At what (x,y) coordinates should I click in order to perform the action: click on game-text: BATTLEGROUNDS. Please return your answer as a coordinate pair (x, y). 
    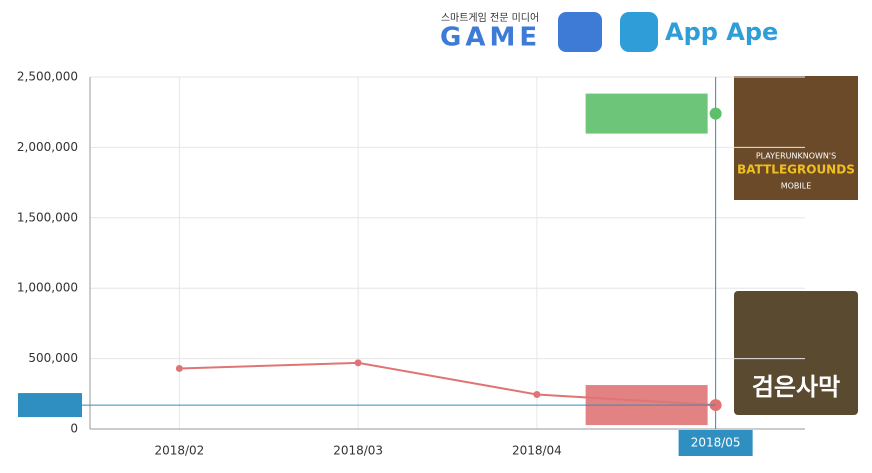
    Looking at the image, I should click on (796, 170).